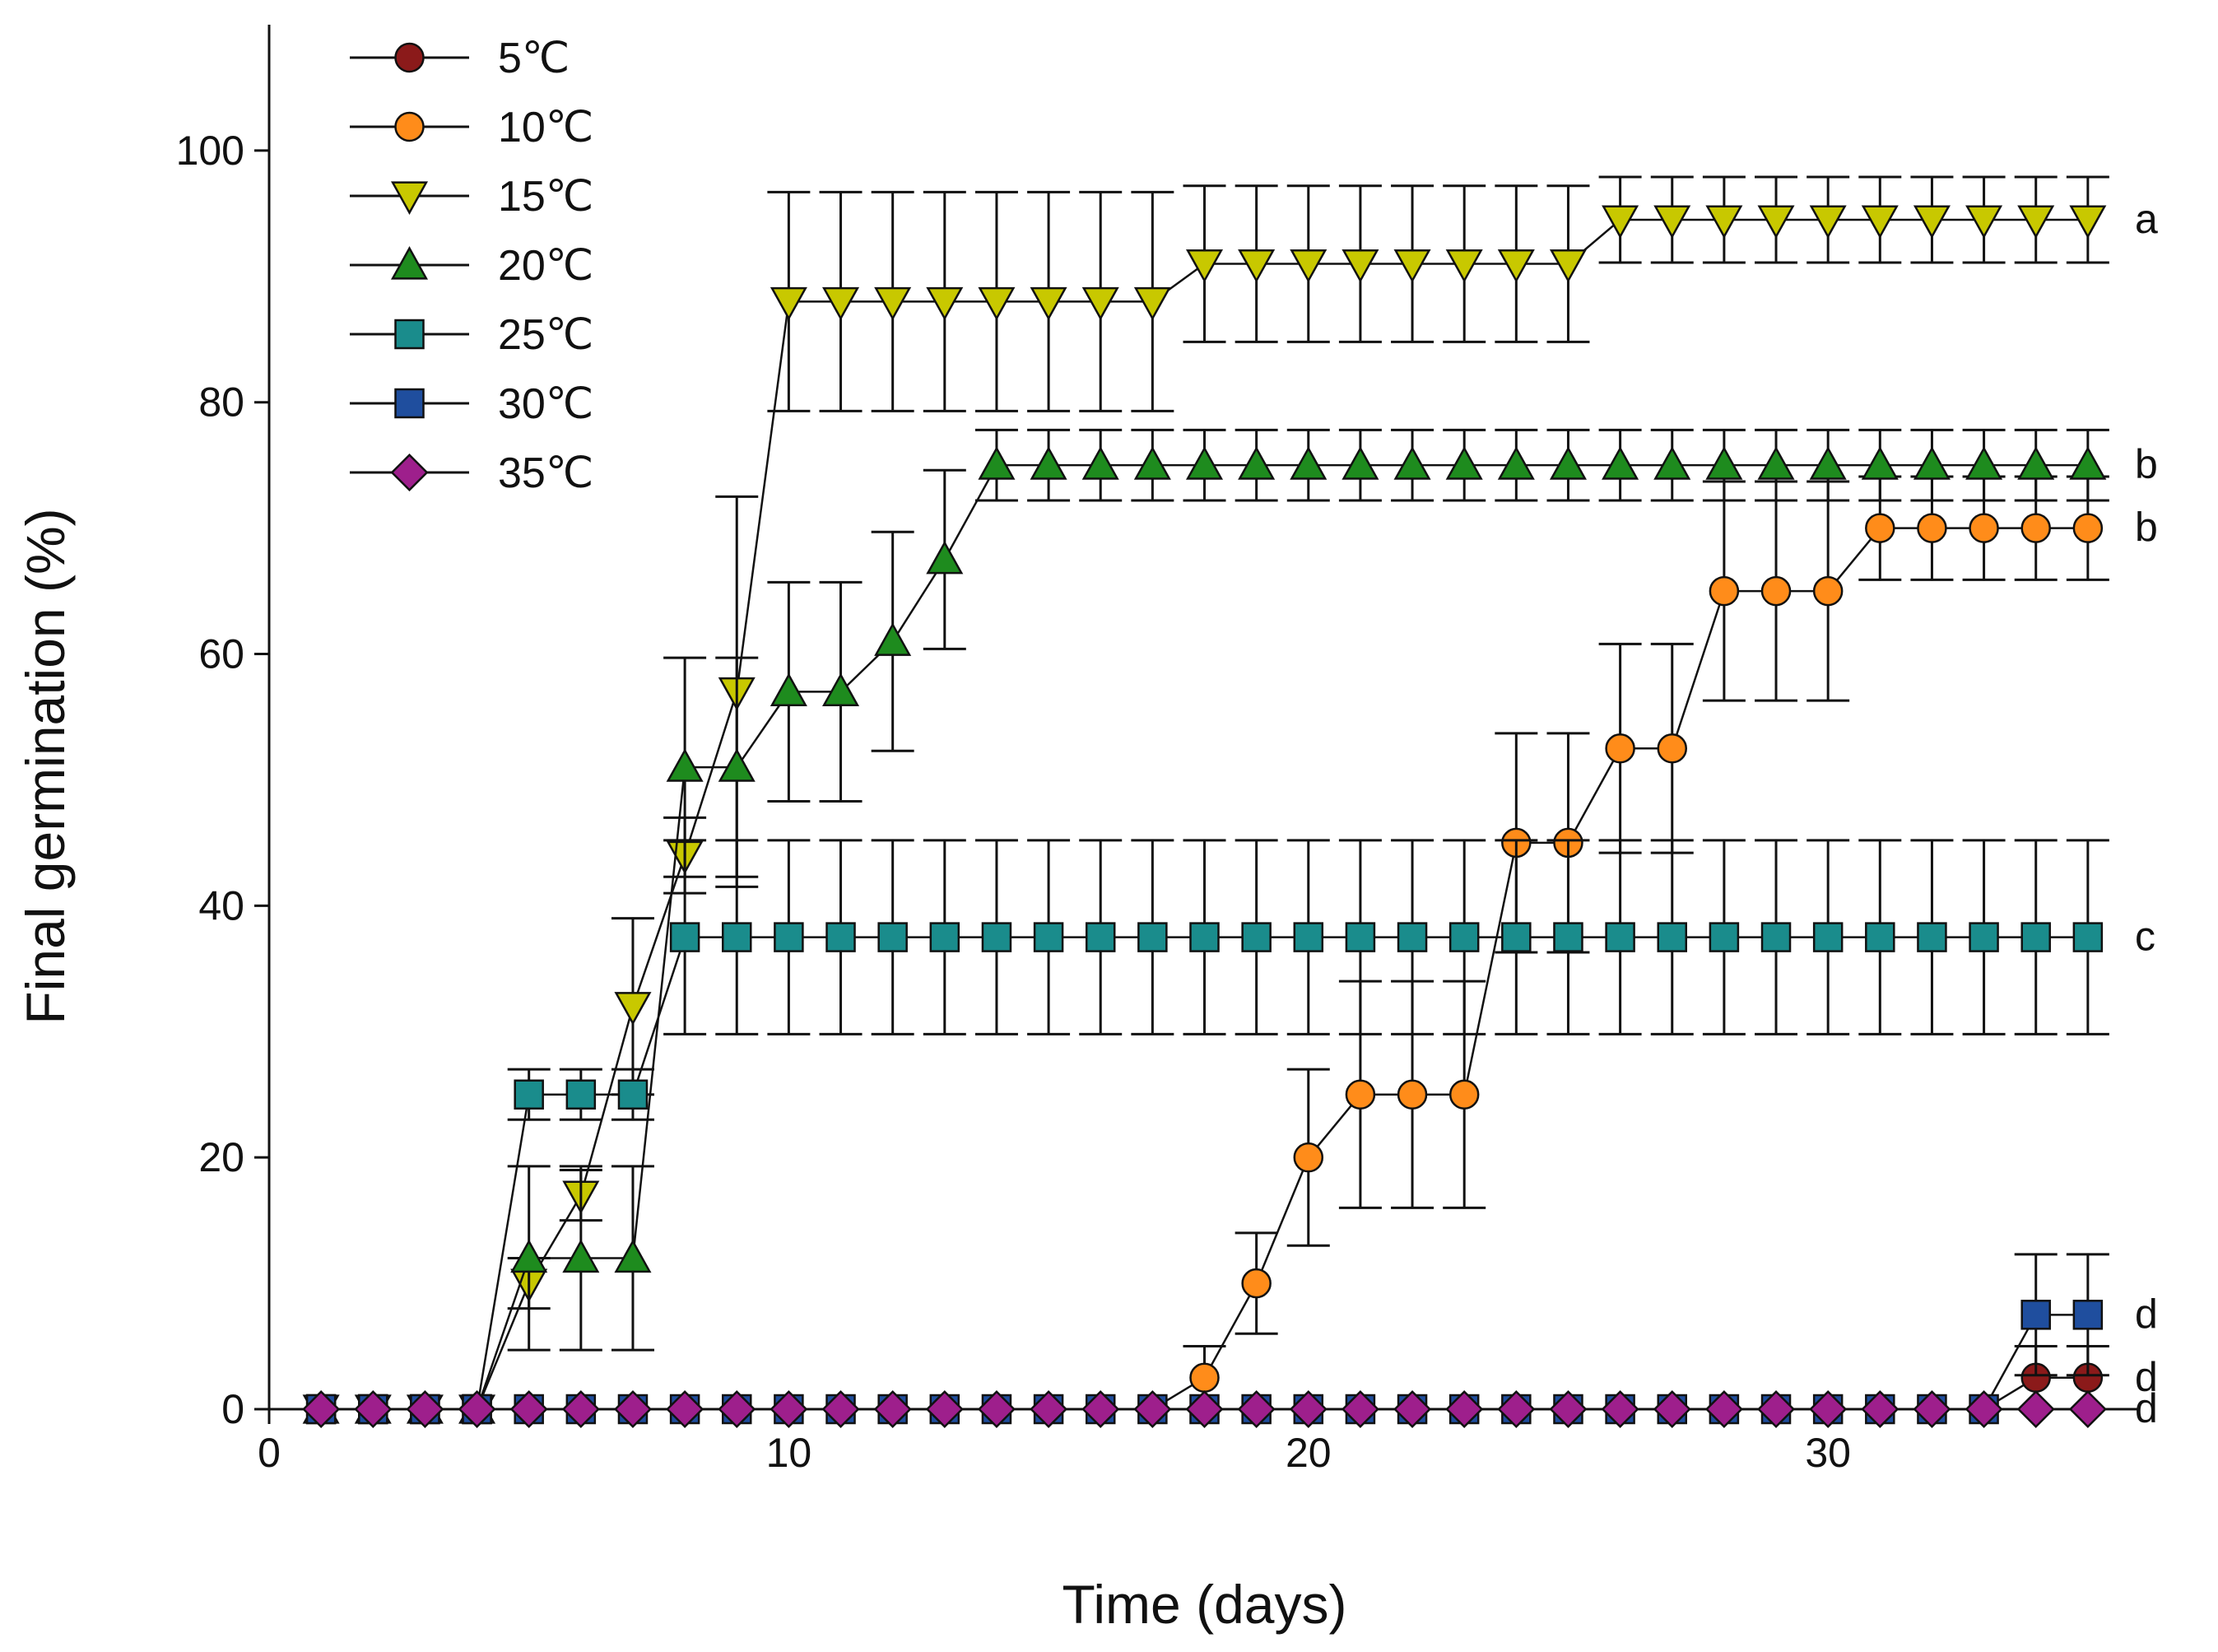 The image size is (2218, 1652). What do you see at coordinates (534, 58) in the screenshot?
I see `legend-label: 5℃` at bounding box center [534, 58].